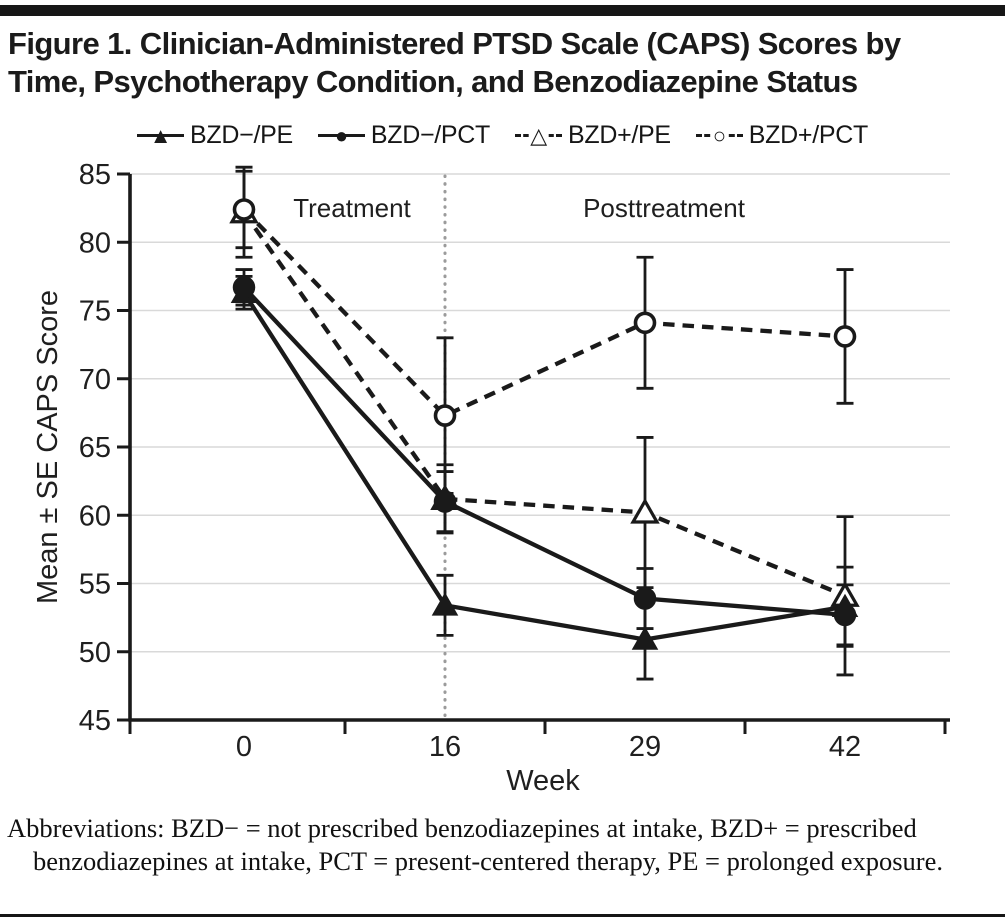 This screenshot has height=922, width=1005. I want to click on x-tick-label: 16, so click(445, 747).